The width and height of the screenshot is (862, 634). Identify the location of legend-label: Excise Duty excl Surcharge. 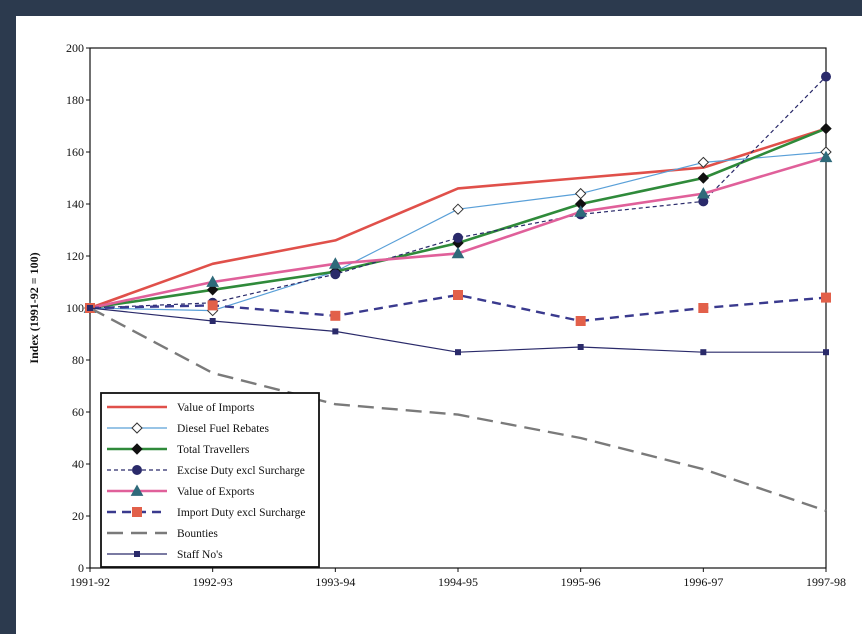
(241, 471).